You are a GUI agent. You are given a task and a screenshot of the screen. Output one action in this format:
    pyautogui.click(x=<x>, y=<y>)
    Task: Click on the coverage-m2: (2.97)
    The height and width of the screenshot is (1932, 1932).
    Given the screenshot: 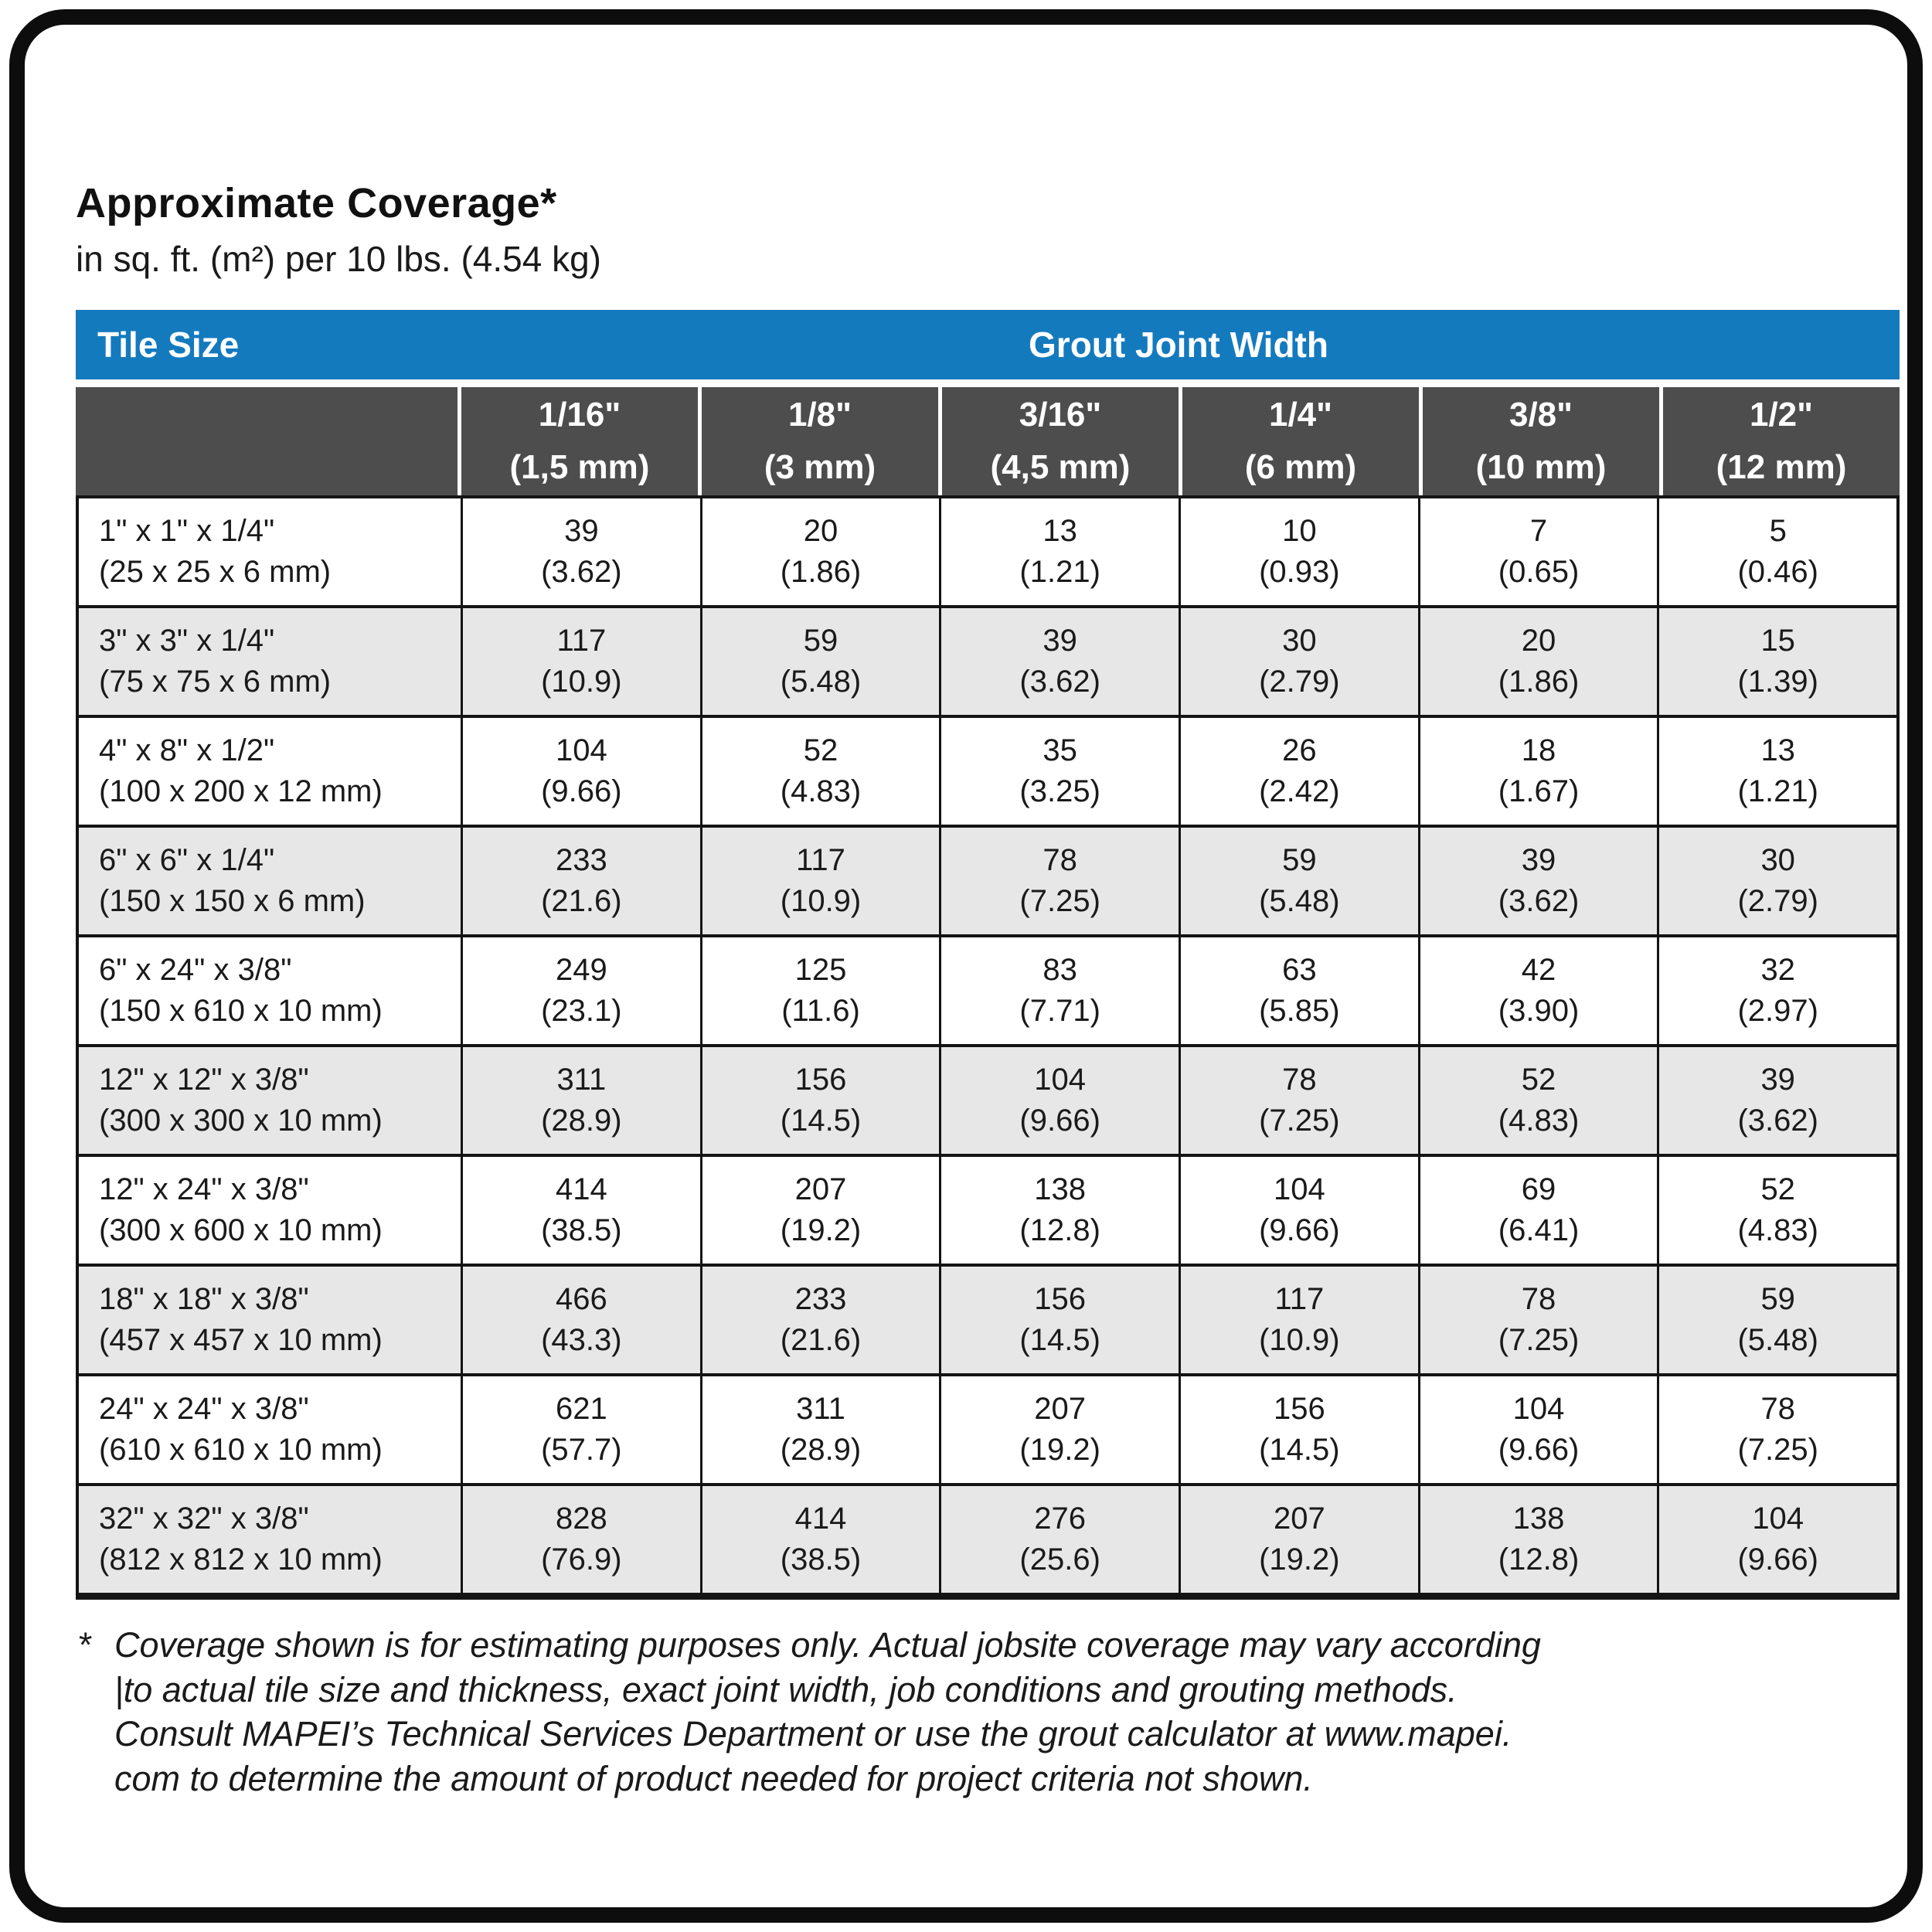 What is the action you would take?
    pyautogui.click(x=1778, y=1012)
    